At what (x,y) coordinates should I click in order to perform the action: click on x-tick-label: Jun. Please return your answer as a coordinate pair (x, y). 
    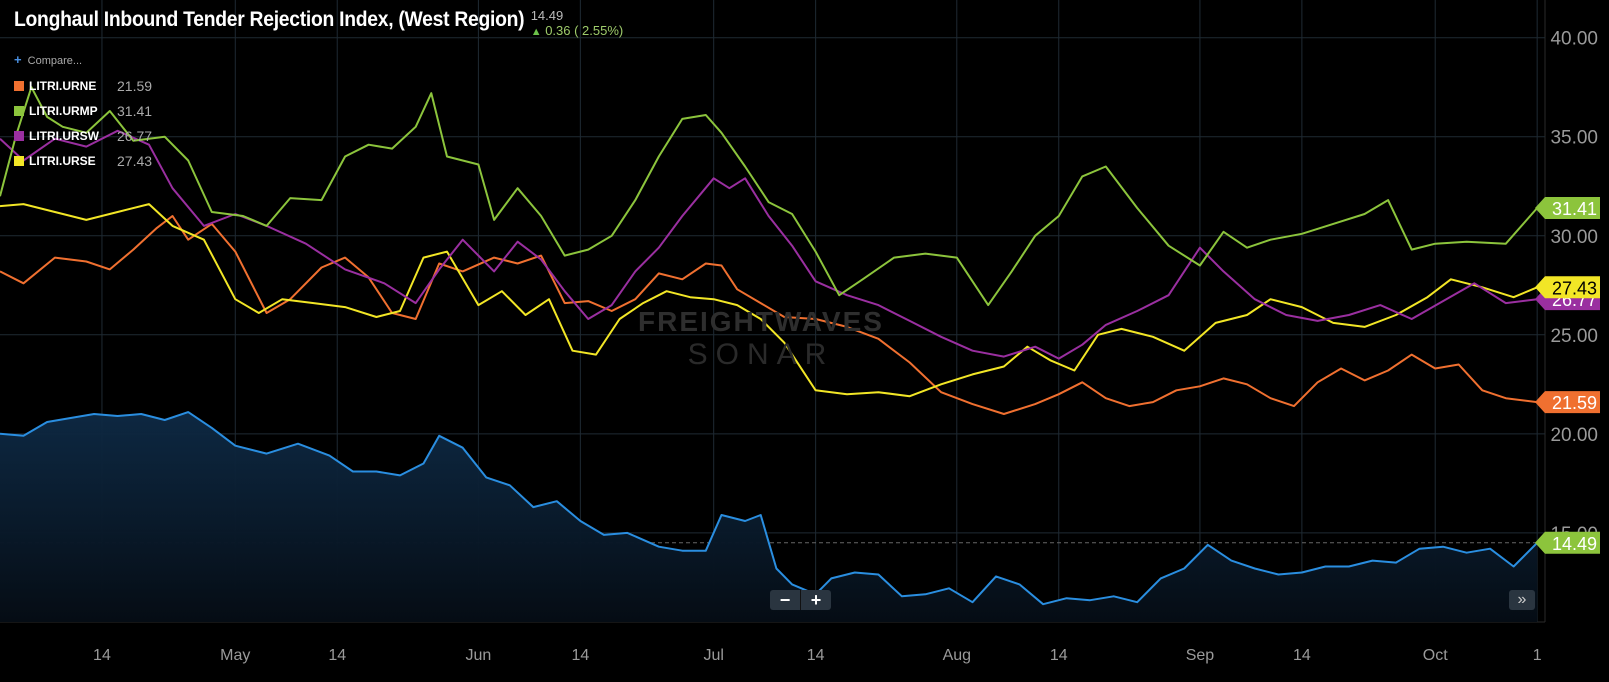
    Looking at the image, I should click on (479, 655).